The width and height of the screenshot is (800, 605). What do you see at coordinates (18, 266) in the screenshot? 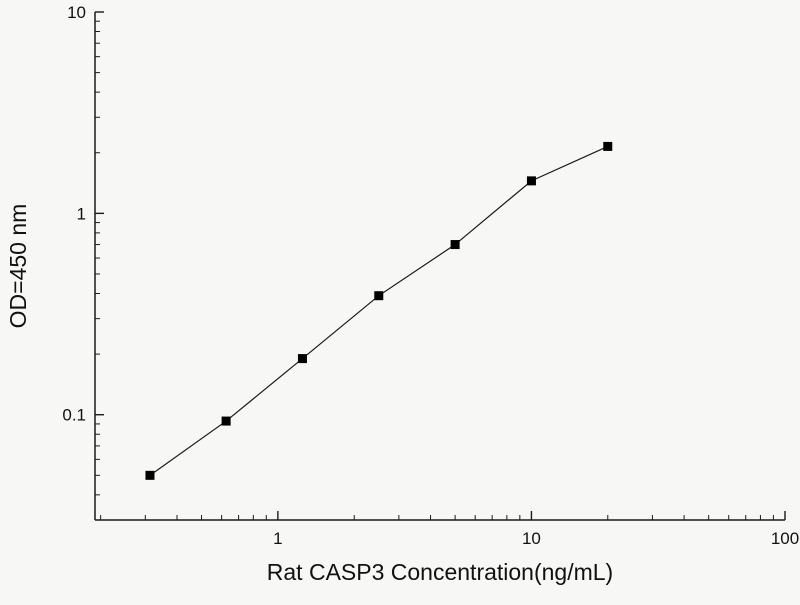
I see `y-axis-label: OD=450 nm` at bounding box center [18, 266].